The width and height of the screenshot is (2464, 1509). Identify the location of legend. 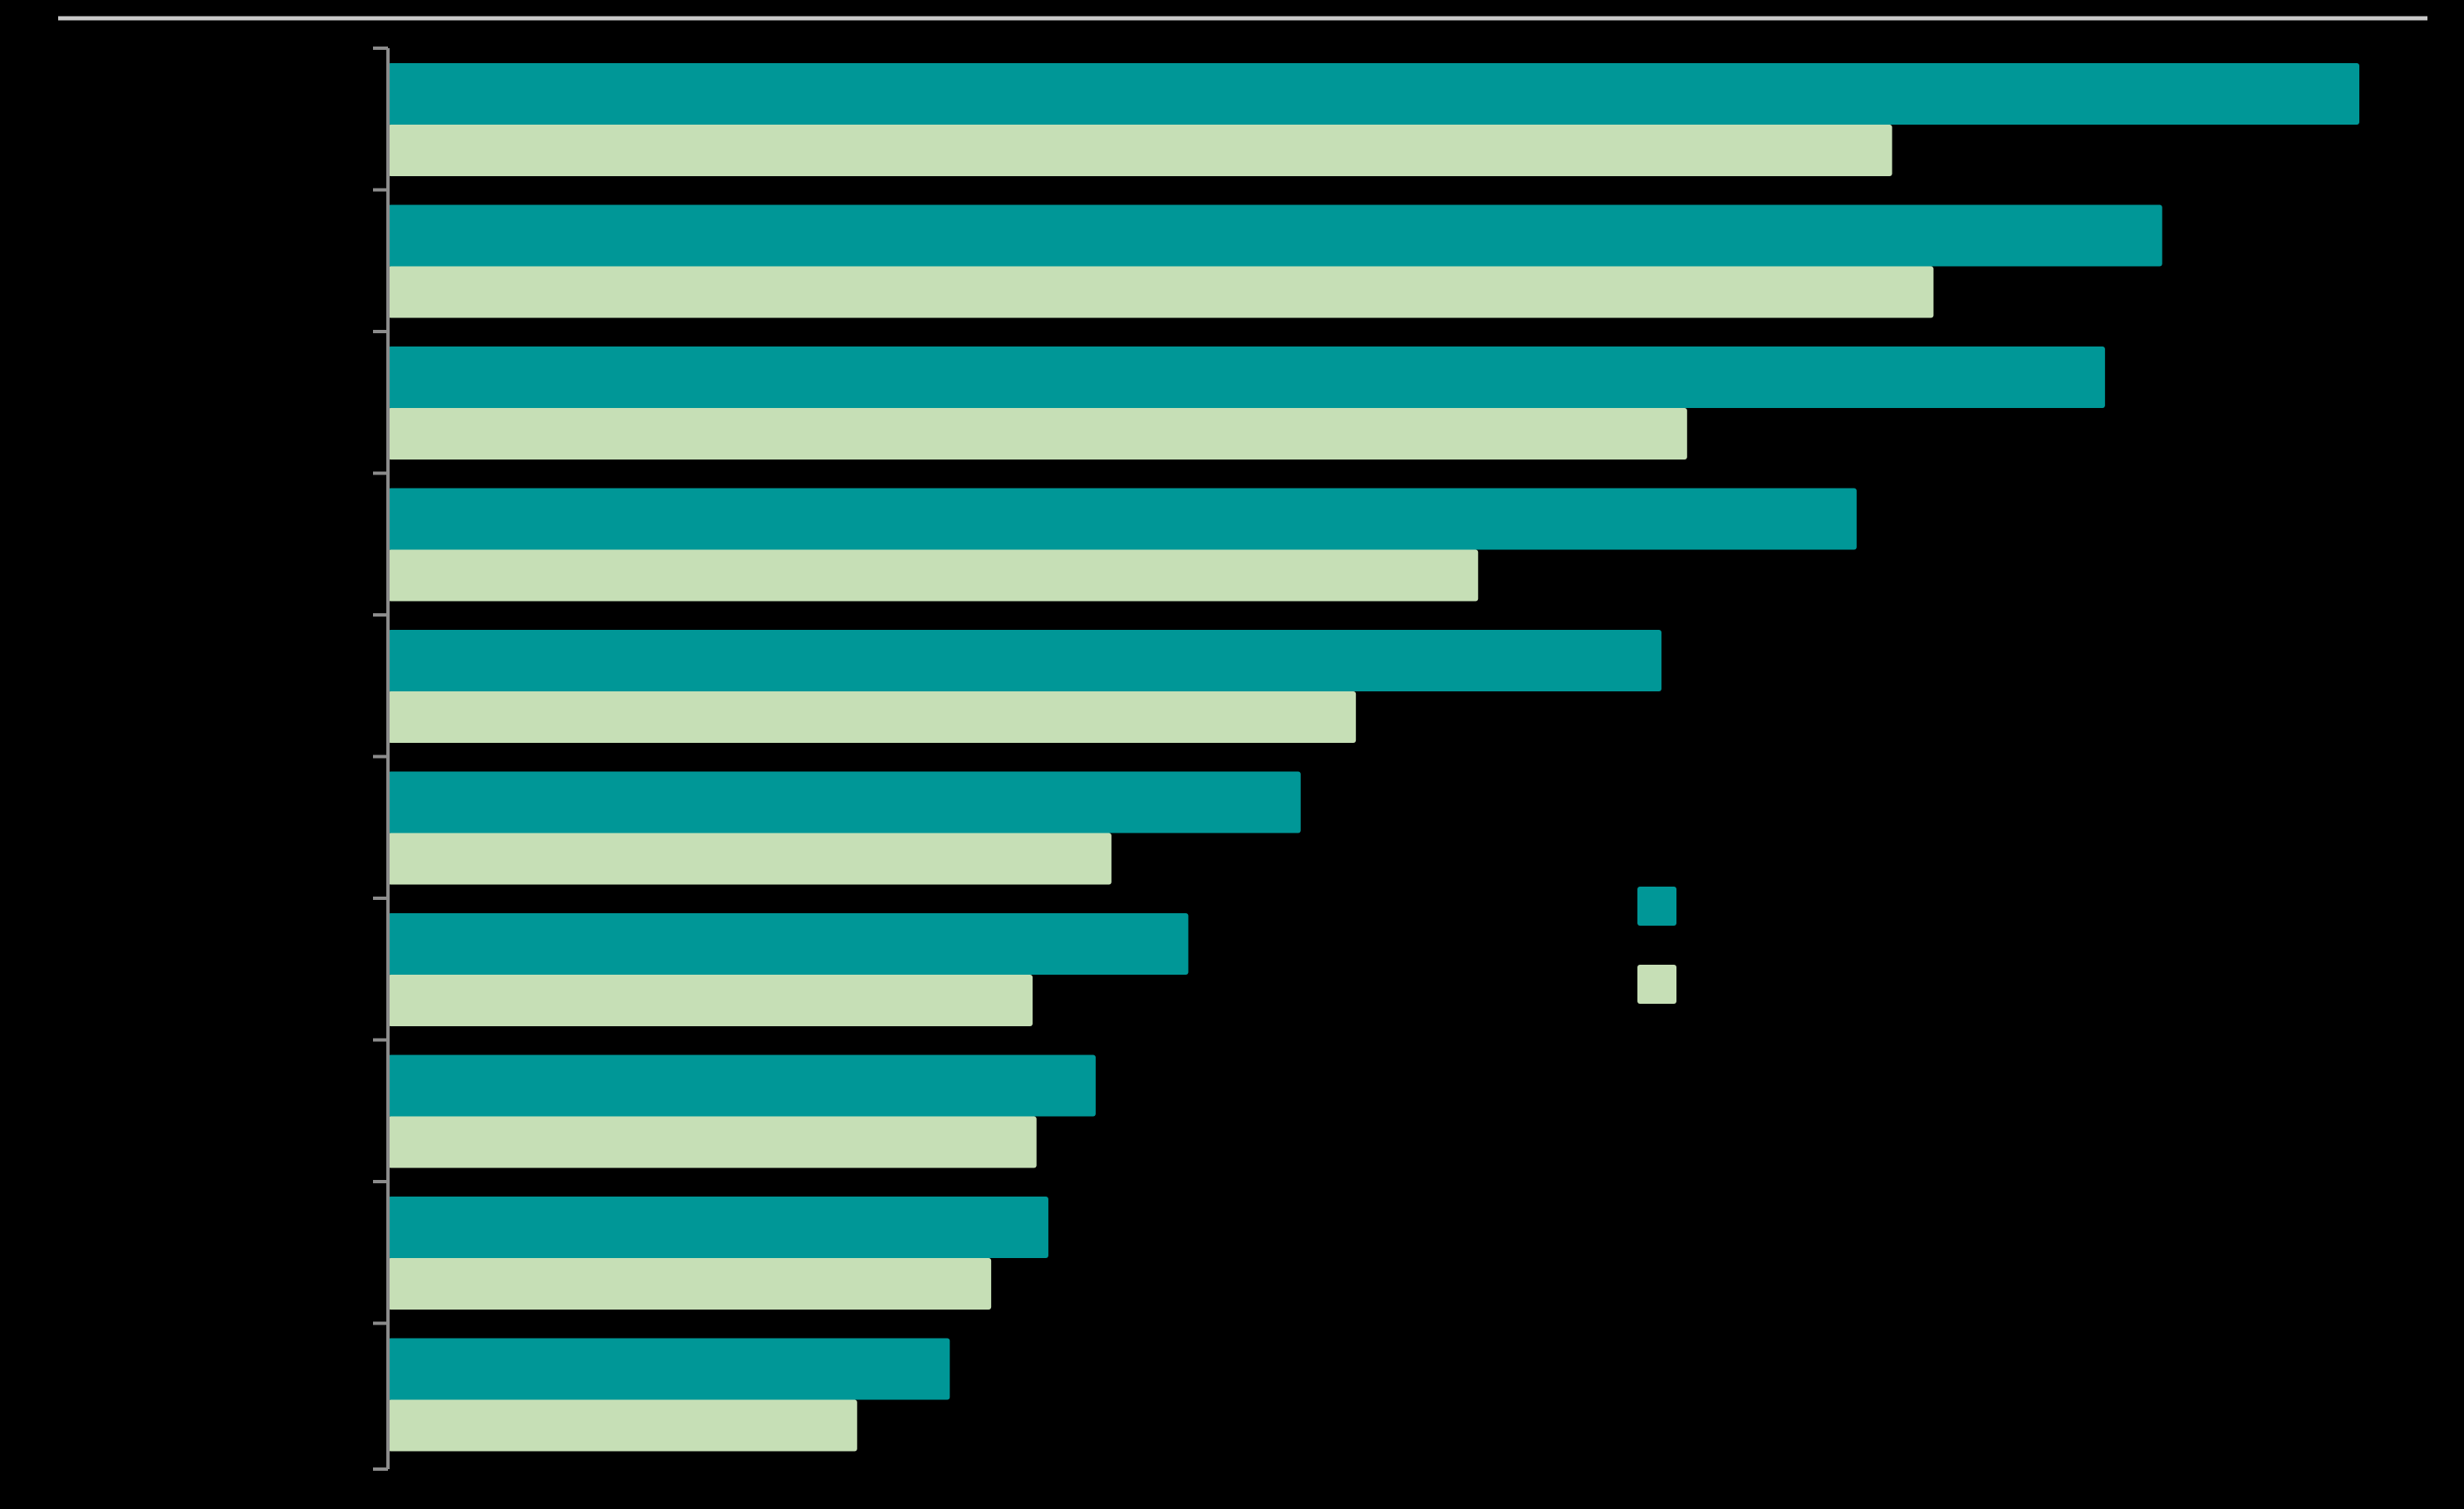
(1656, 946).